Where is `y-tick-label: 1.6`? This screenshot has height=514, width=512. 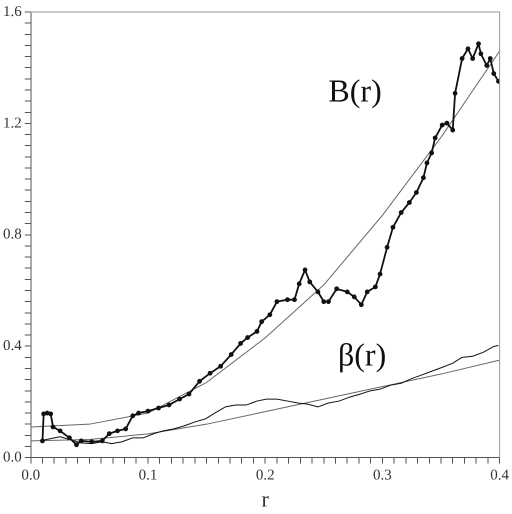 y-tick-label: 1.6 is located at coordinates (12, 12).